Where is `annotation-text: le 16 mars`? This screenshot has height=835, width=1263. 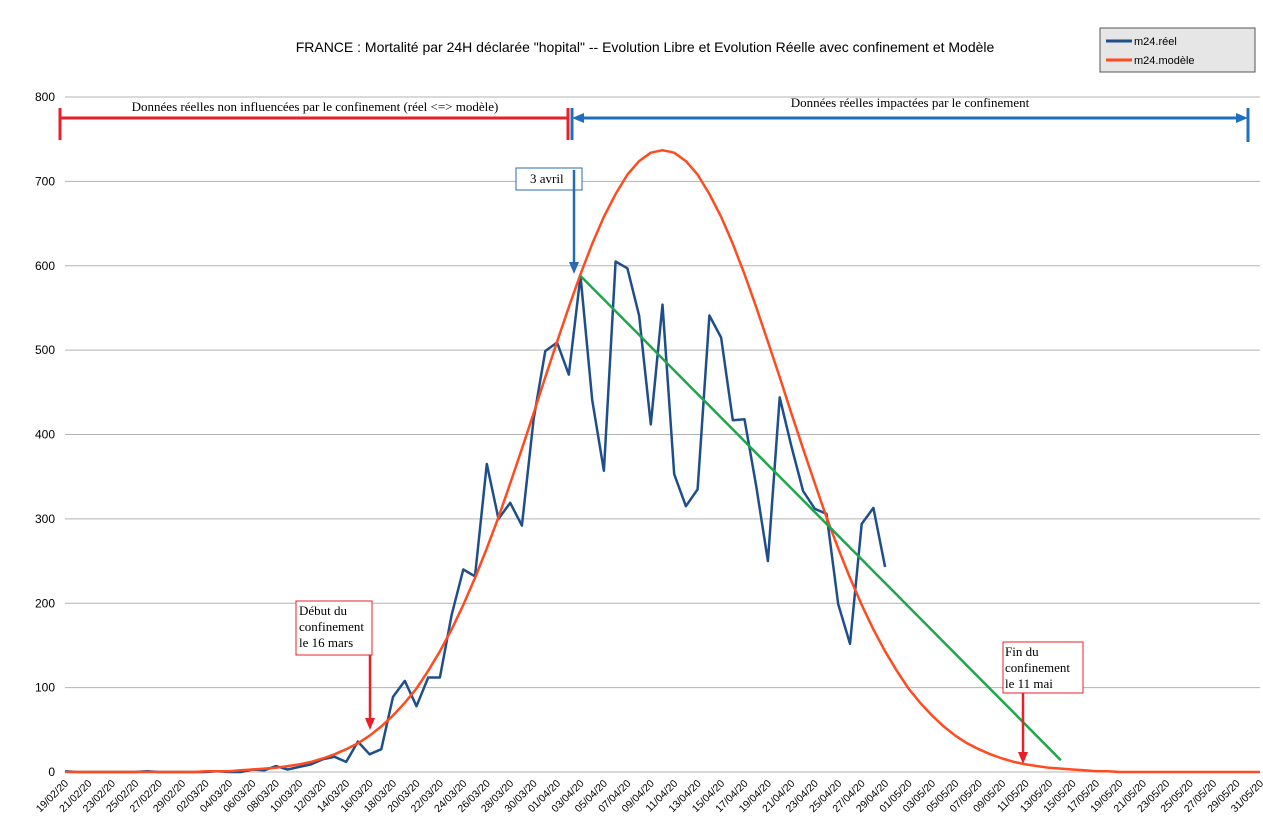
annotation-text: le 16 mars is located at coordinates (326, 642).